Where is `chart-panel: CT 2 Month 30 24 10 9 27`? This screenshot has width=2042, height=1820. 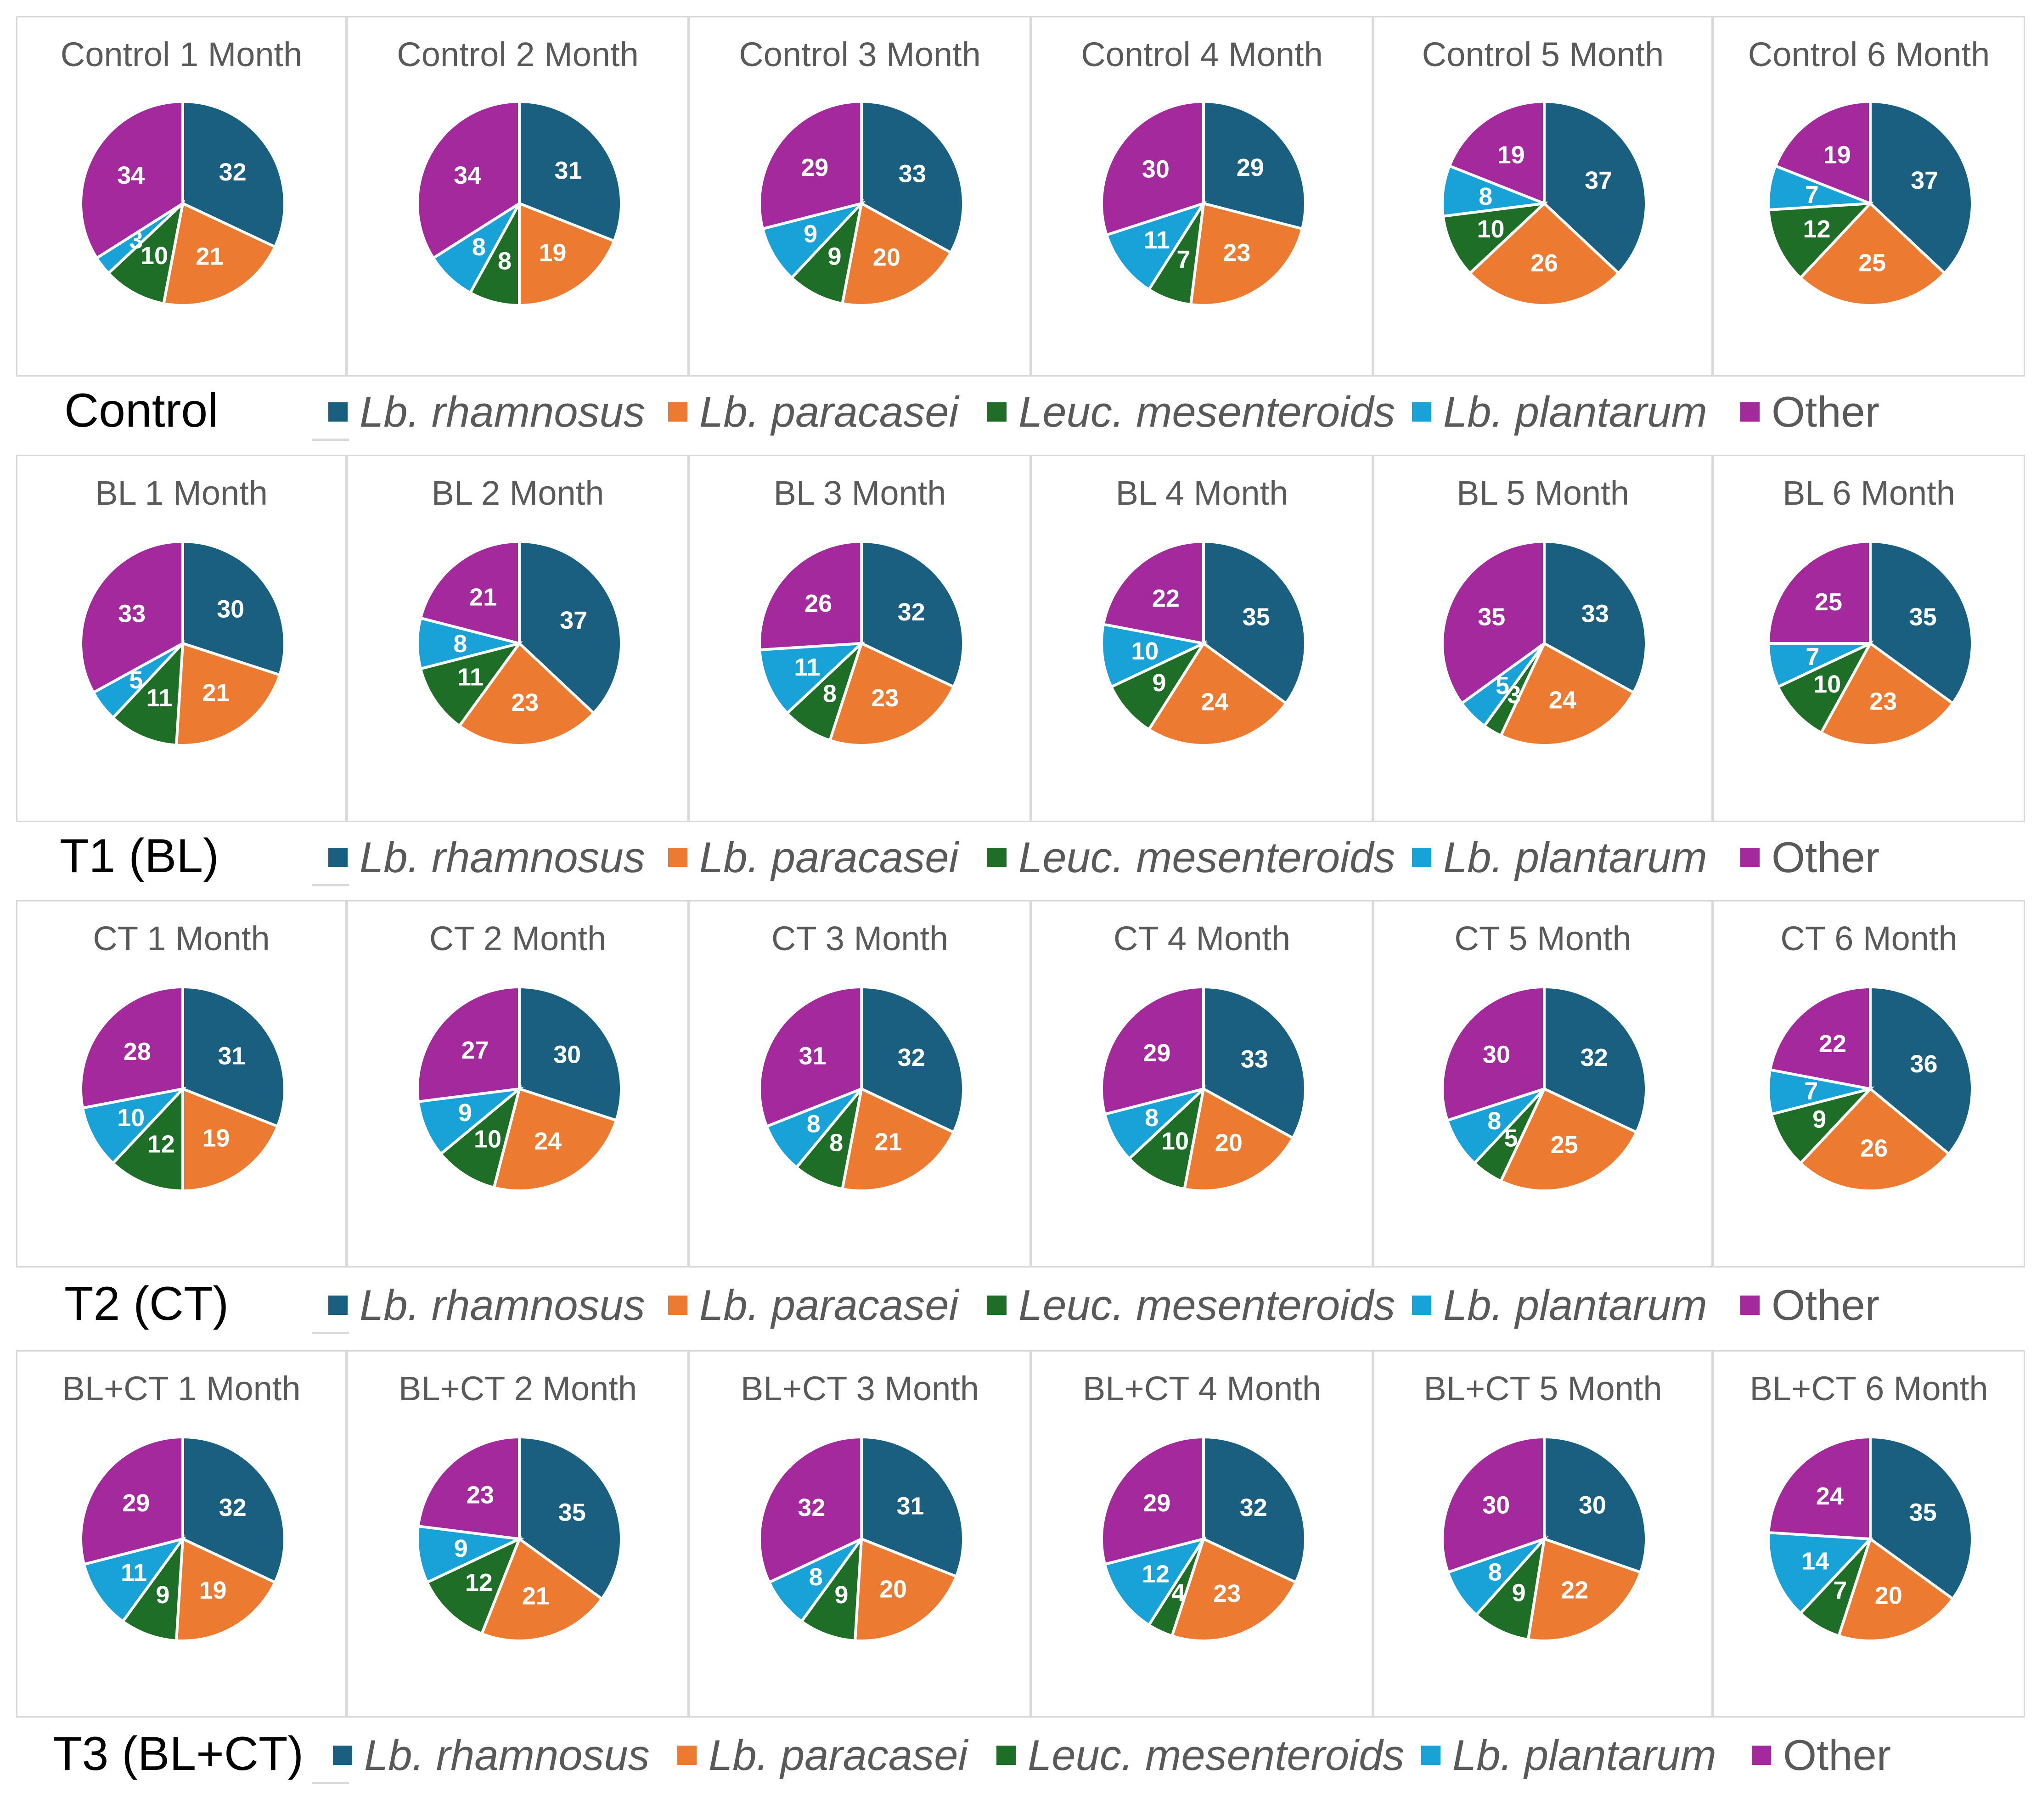
chart-panel: CT 2 Month 30 24 10 9 27 is located at coordinates (518, 1084).